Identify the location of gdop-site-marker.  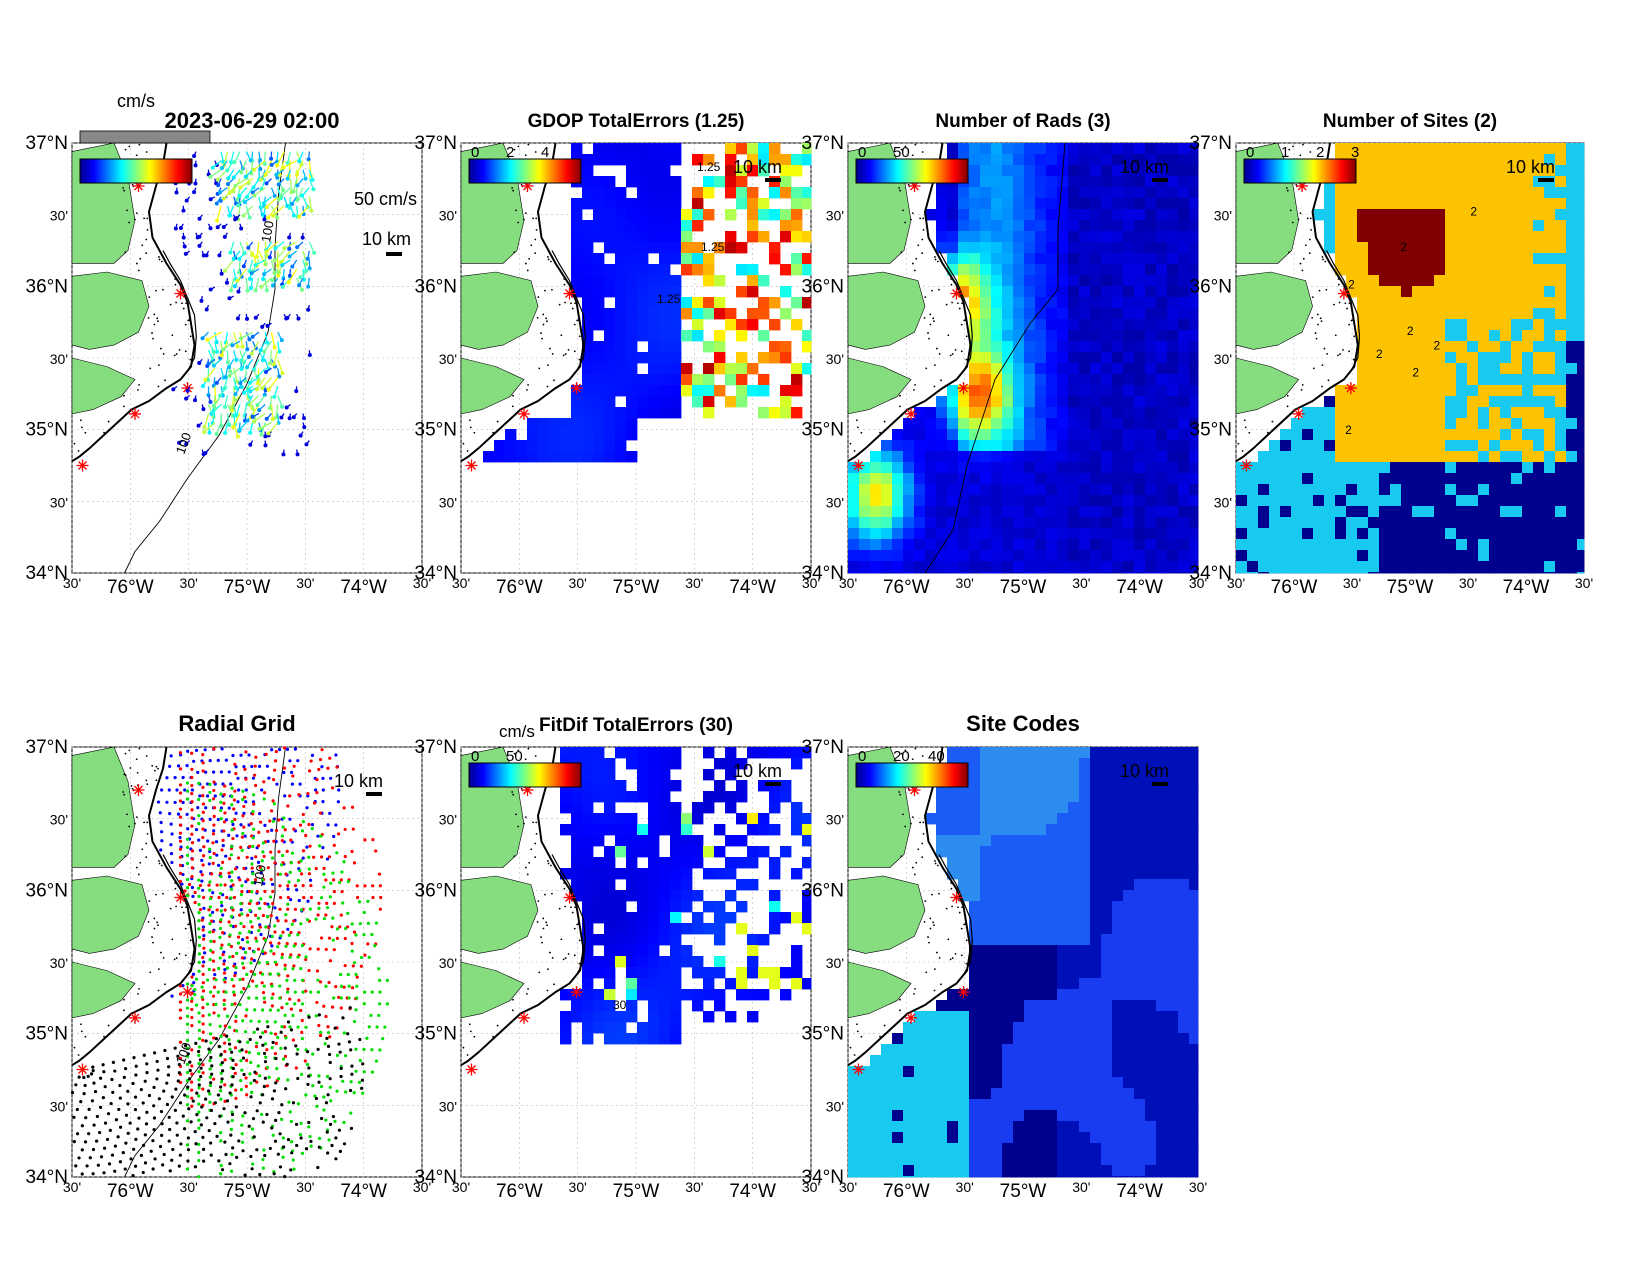
(524, 413).